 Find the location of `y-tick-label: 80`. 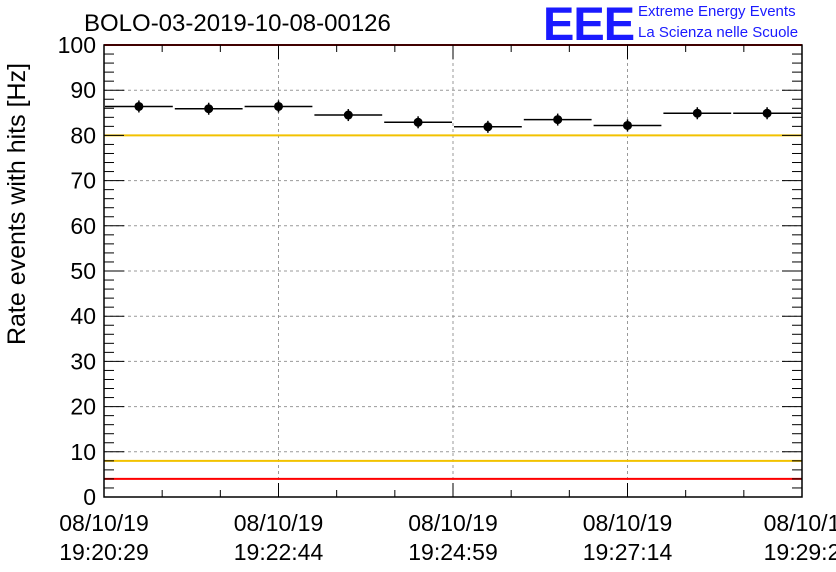

y-tick-label: 80 is located at coordinates (83, 135).